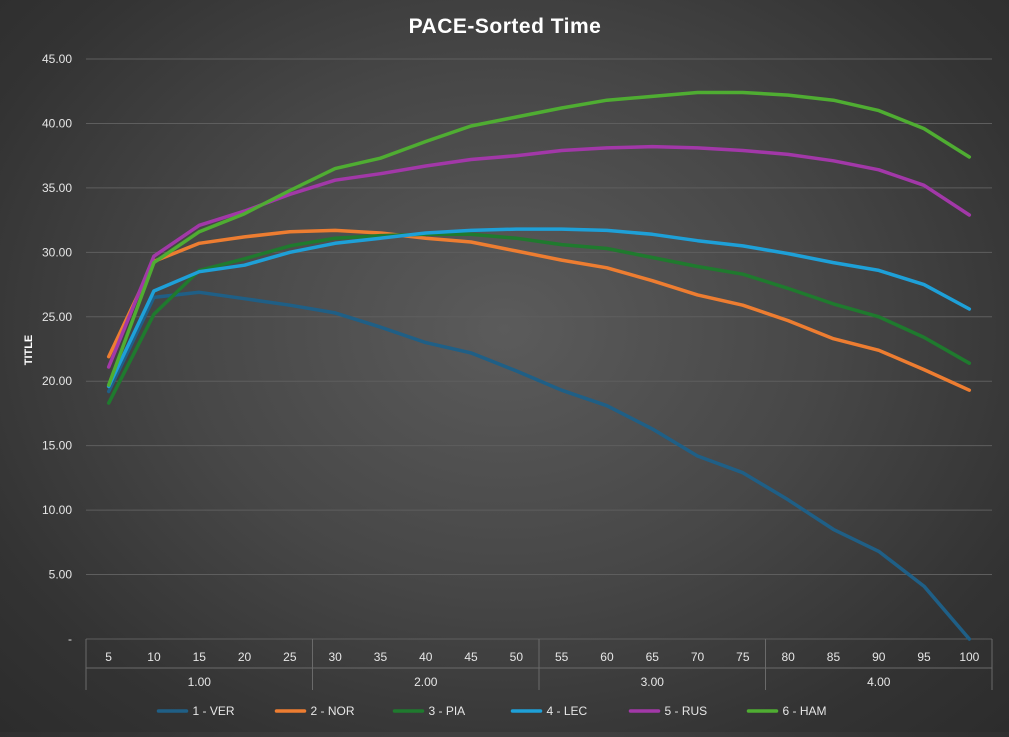  I want to click on legend-item: 5 - RUS, so click(668, 711).